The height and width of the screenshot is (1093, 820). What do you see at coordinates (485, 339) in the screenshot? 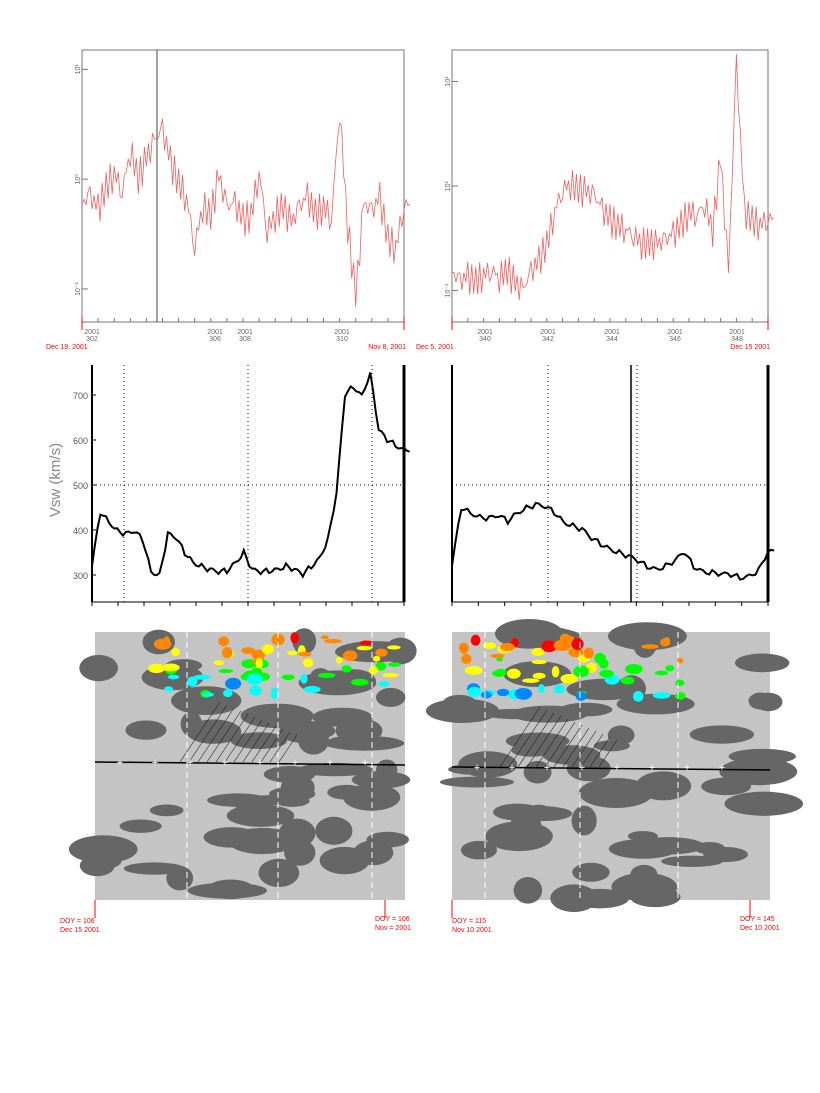
I see `x-tick-doy: 340` at bounding box center [485, 339].